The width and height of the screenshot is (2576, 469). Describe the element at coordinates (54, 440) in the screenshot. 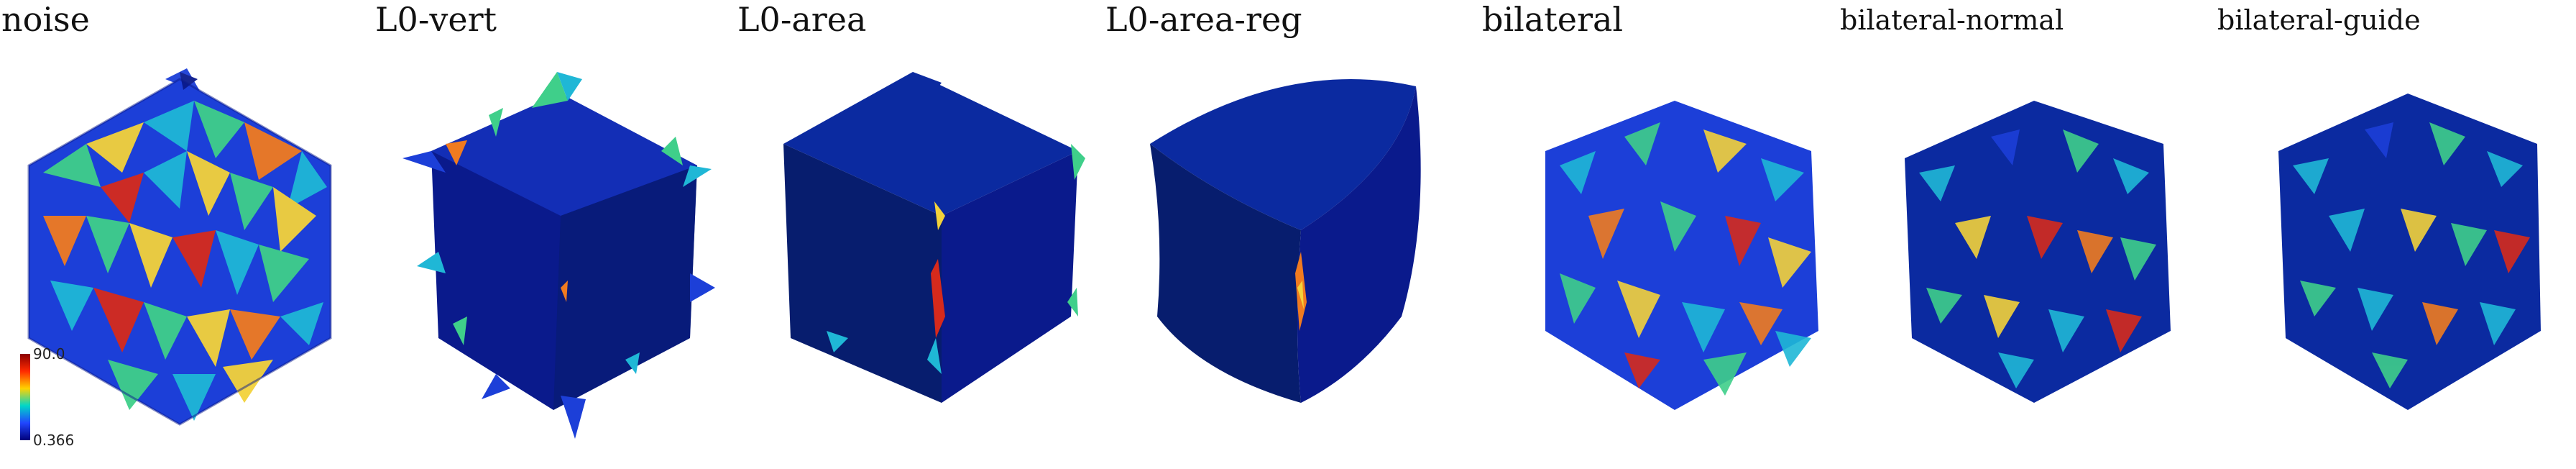

I see `colorbar-min-label: 0.366` at that location.